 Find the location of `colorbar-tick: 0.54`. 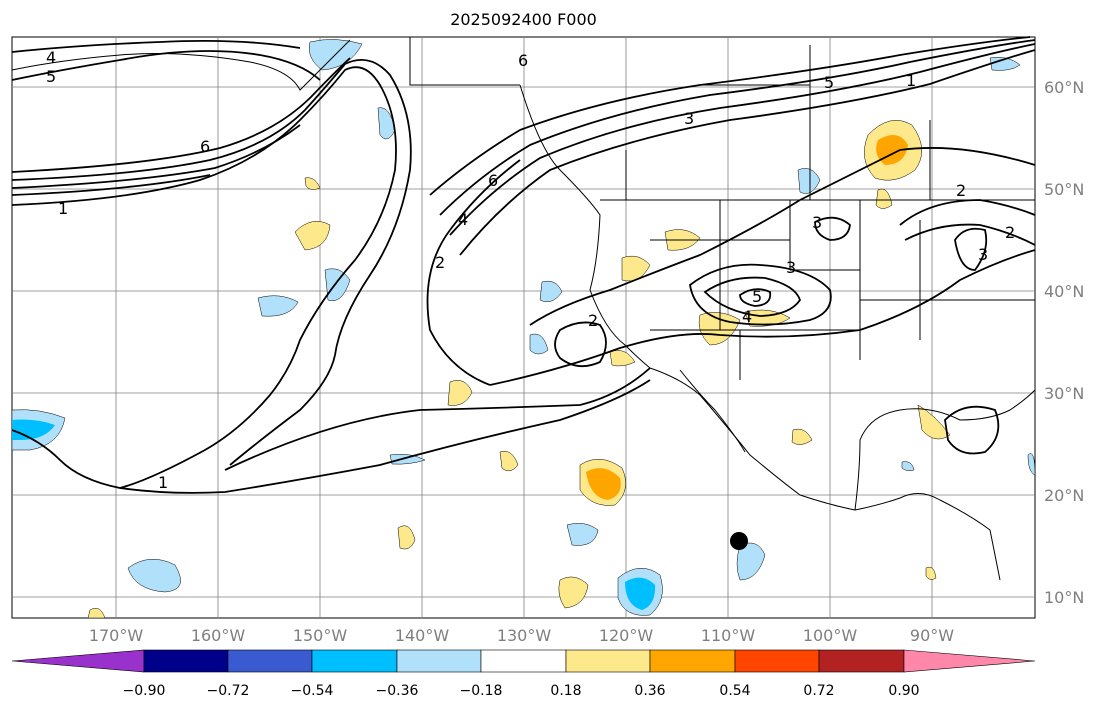

colorbar-tick: 0.54 is located at coordinates (735, 691).